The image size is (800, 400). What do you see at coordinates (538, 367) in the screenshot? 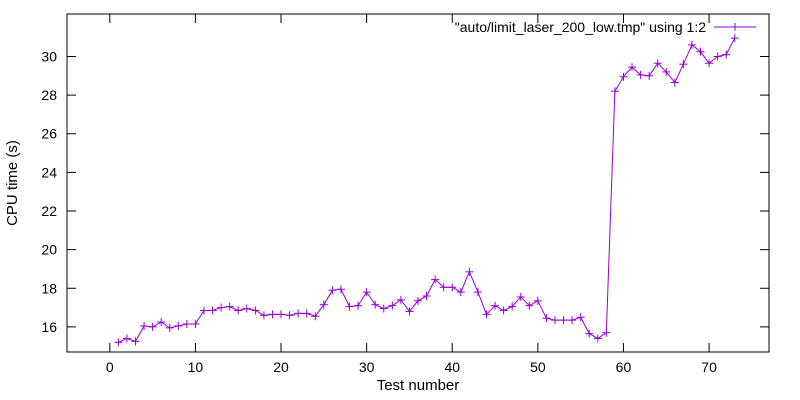
I see `x-tick-label: 50` at bounding box center [538, 367].